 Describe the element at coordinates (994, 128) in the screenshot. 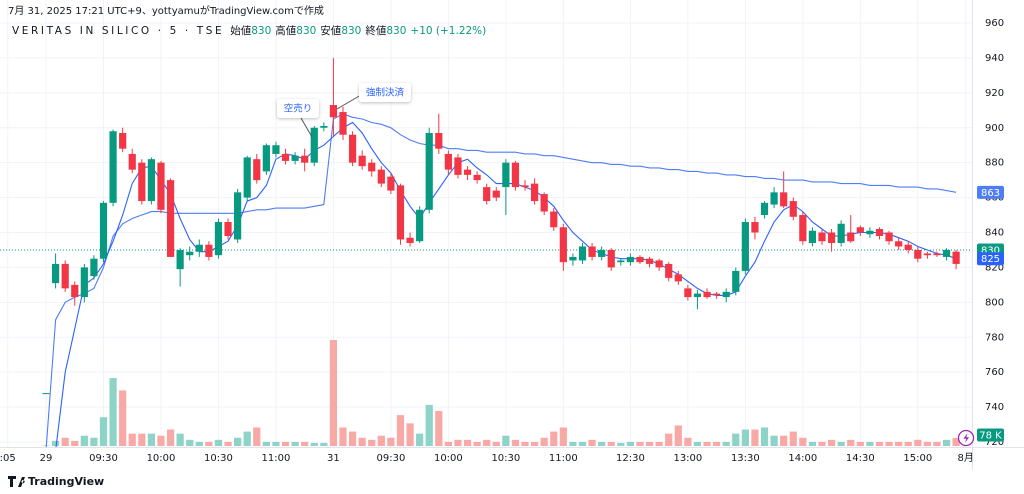

I see `y-tick-label: 900` at that location.